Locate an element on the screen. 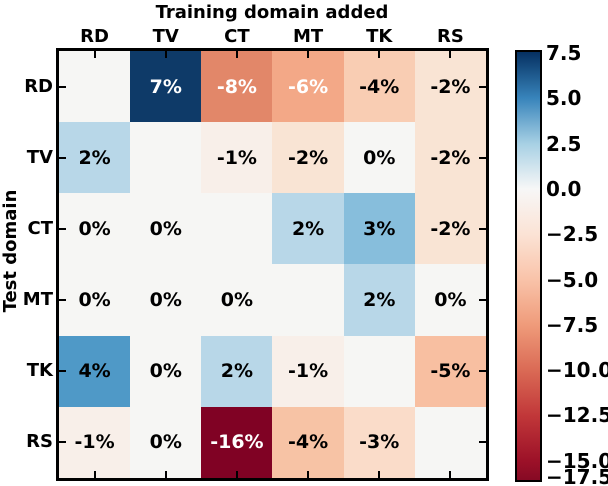  heatmap-cell-TV-RS: -2% is located at coordinates (450, 158).